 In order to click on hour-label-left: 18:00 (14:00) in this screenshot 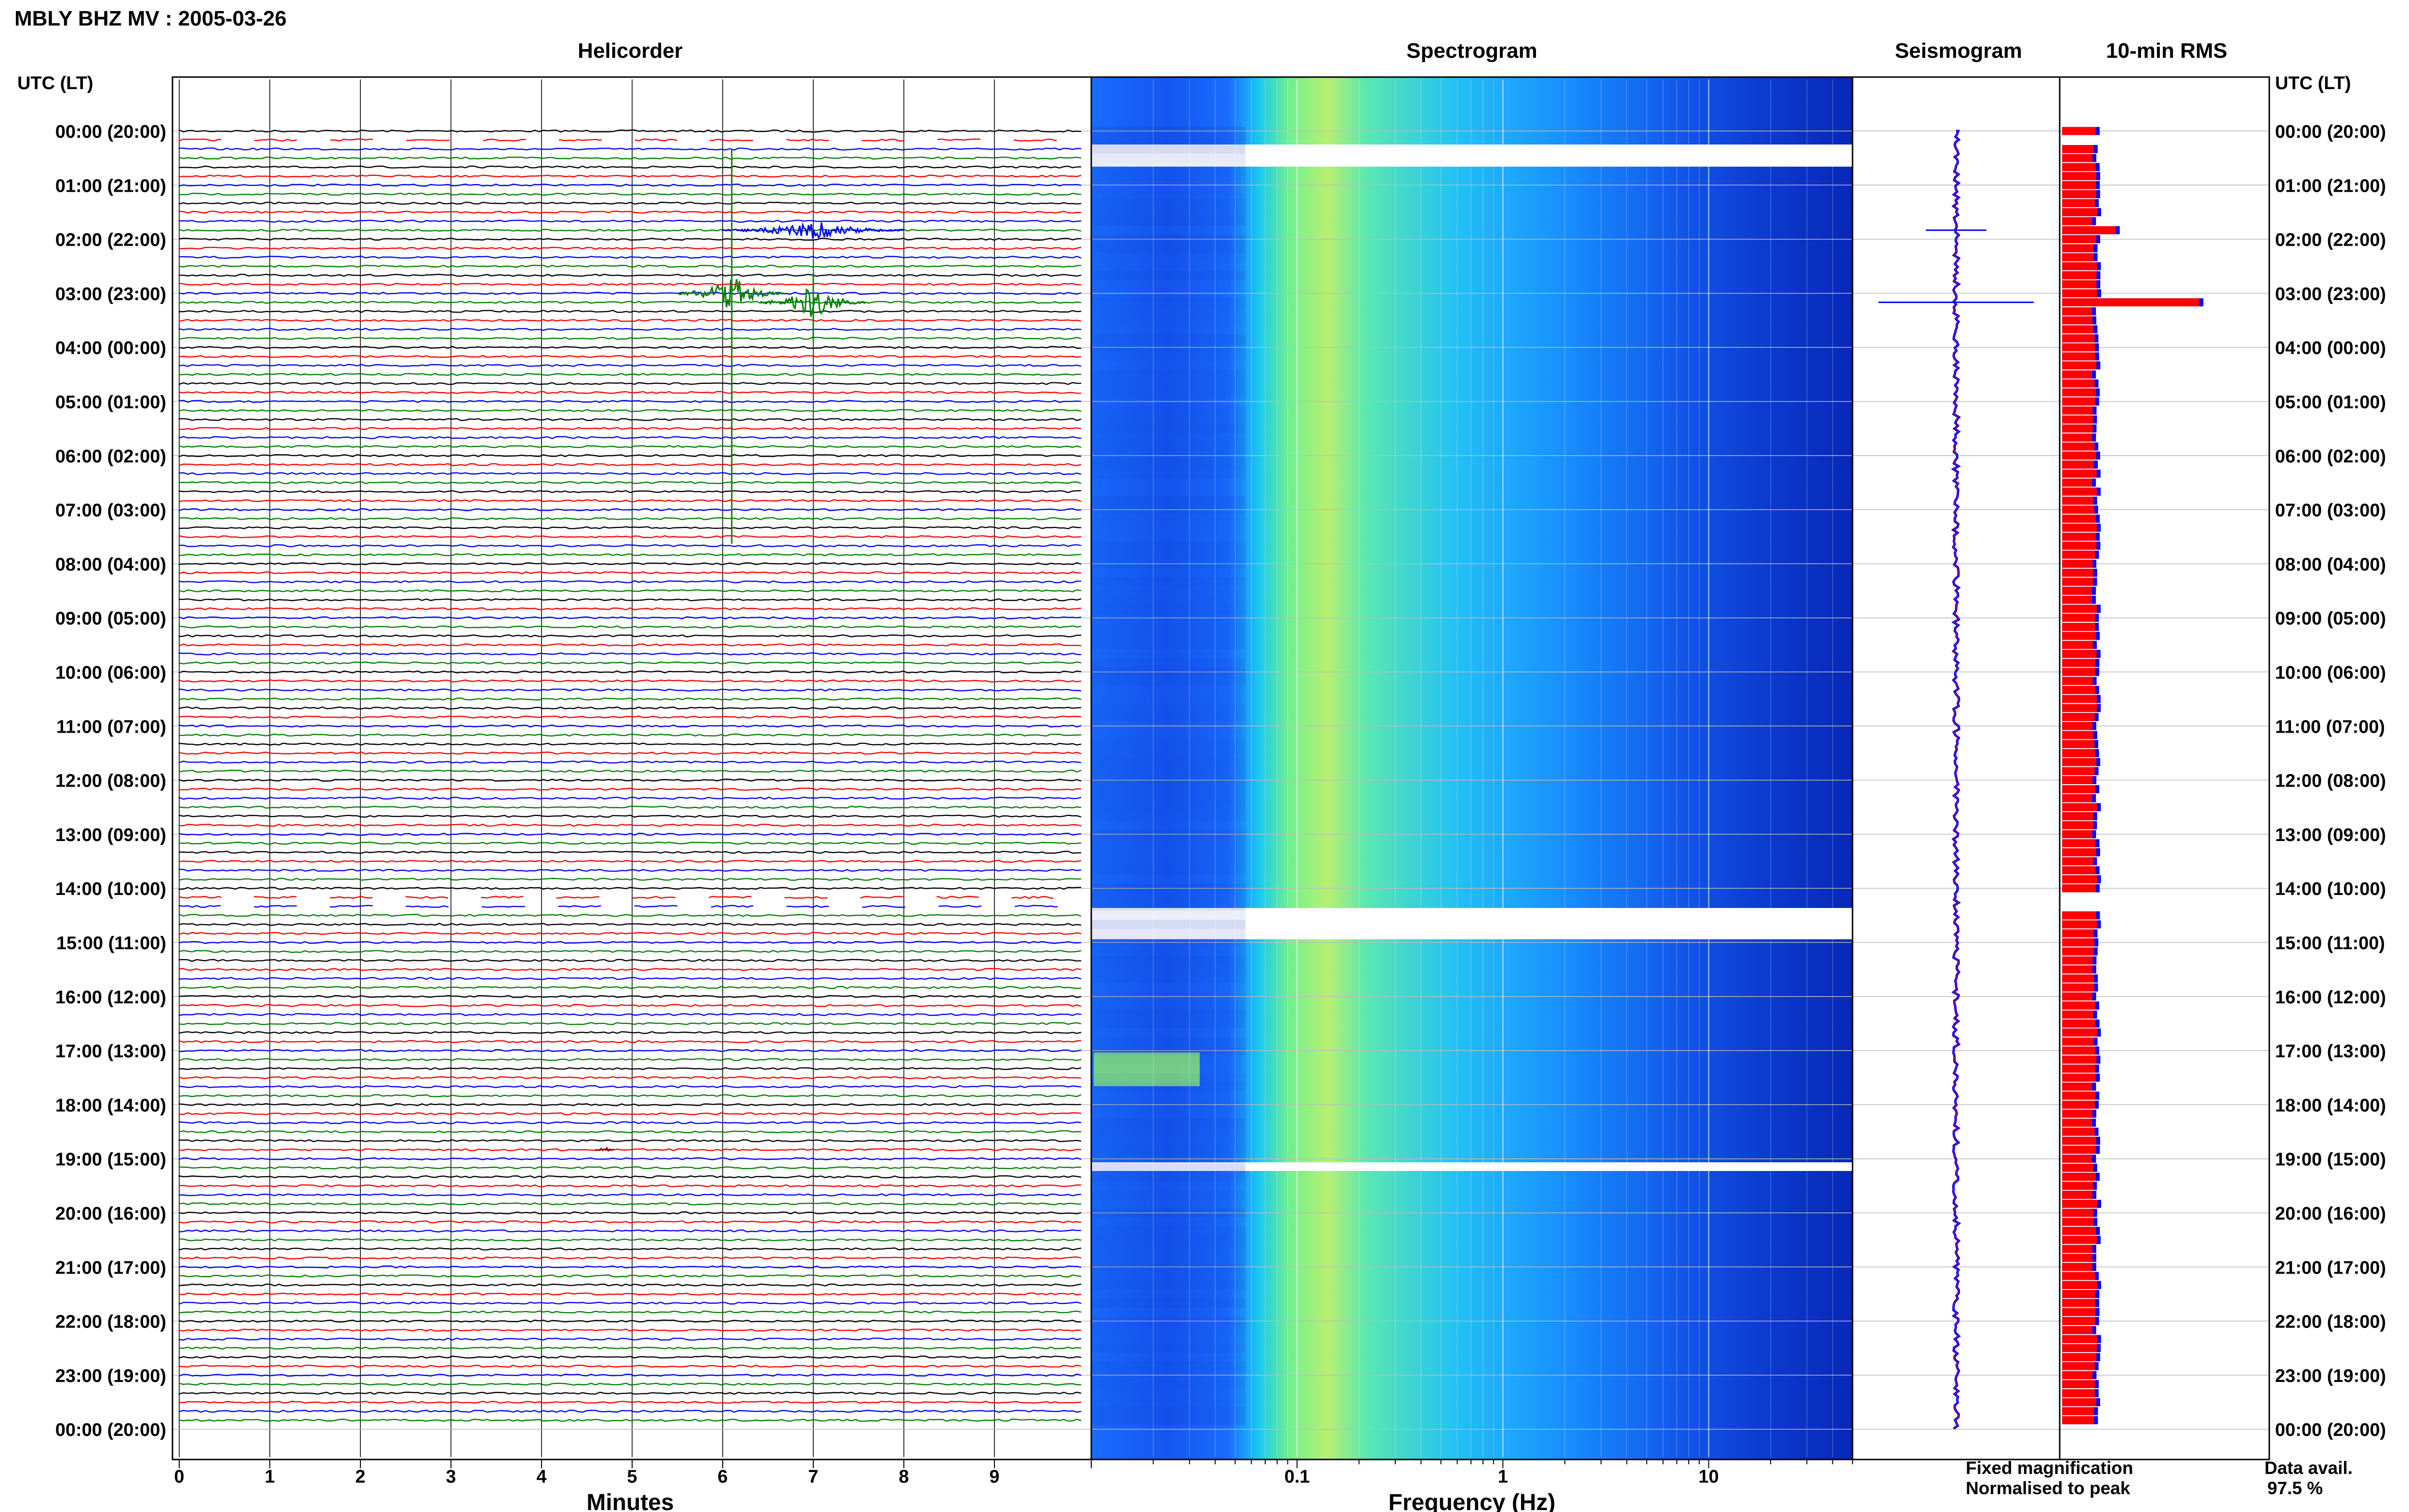, I will do `click(110, 1105)`.